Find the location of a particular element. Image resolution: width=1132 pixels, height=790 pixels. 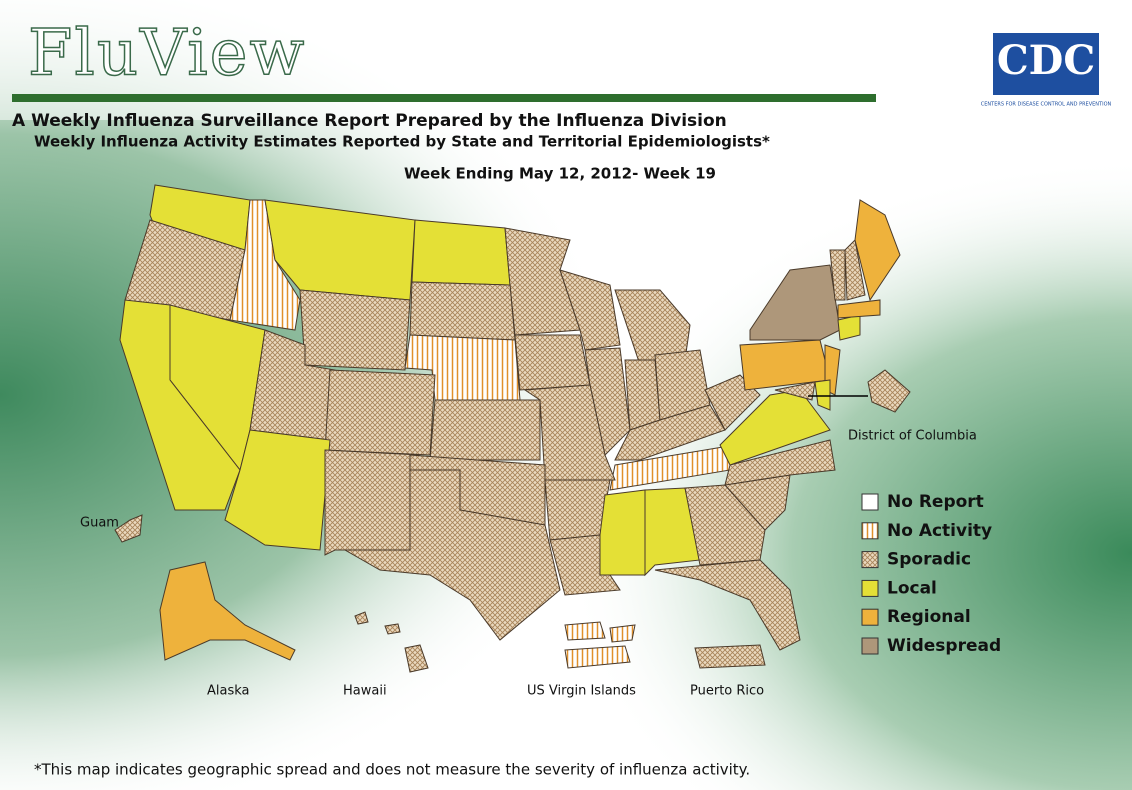

hawaii-label: Hawaii is located at coordinates (365, 691).